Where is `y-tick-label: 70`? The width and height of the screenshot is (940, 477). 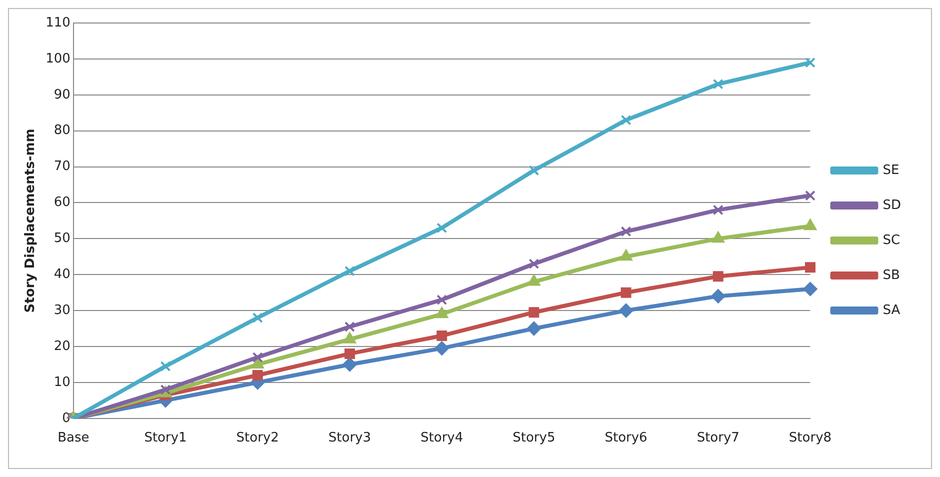 y-tick-label: 70 is located at coordinates (62, 166).